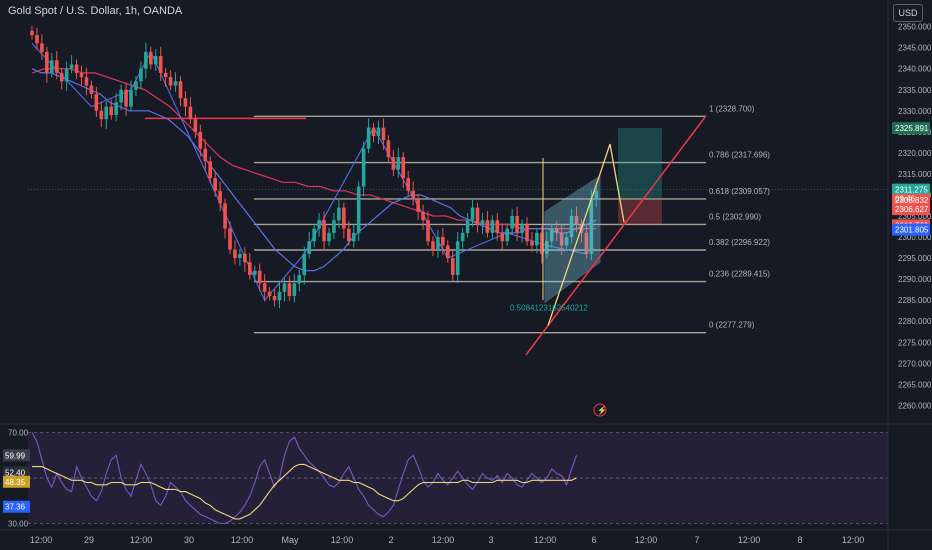  I want to click on wedge-pattern, so click(572, 239).